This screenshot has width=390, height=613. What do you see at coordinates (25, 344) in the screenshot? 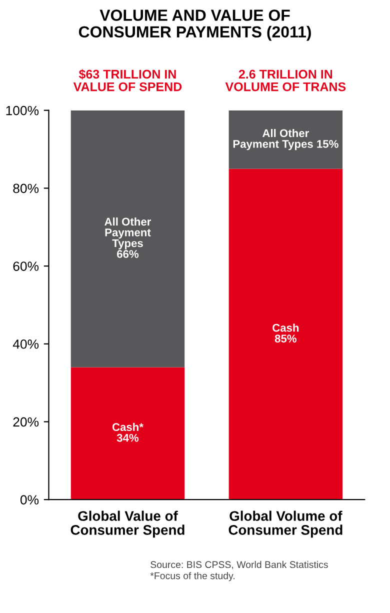
I see `y-tick-label: 40%` at bounding box center [25, 344].